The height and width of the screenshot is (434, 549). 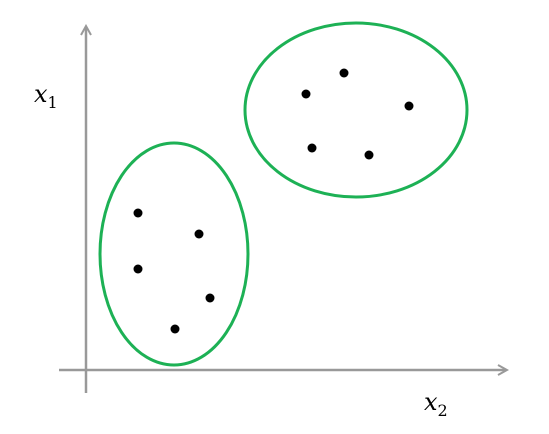 I want to click on vertical-axis-label: x1, so click(x=46, y=96).